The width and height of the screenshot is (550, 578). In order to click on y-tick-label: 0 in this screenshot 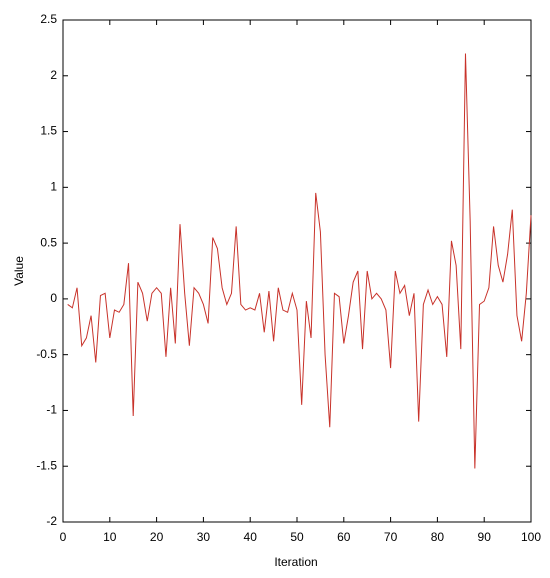, I will do `click(53, 298)`.